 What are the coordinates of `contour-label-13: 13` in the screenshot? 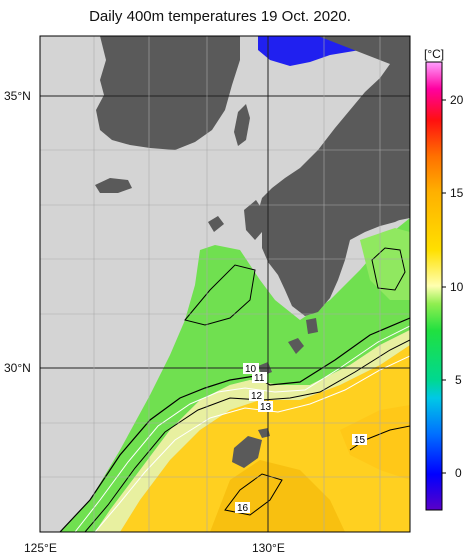 It's located at (266, 407).